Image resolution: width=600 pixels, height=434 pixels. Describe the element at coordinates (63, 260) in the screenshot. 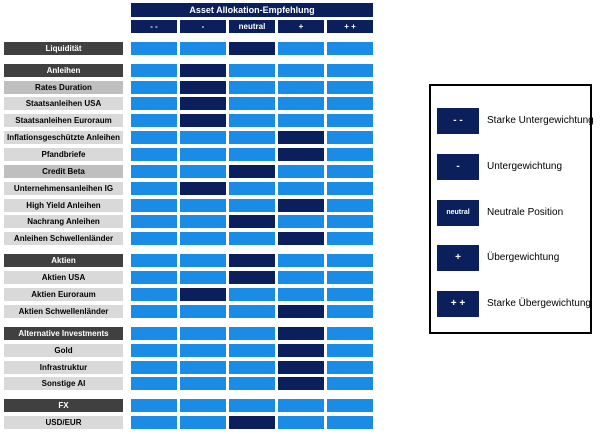

I see `row-label: Aktien` at that location.